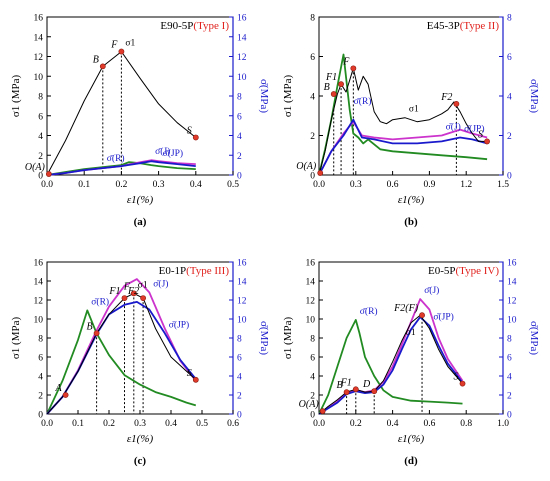  Describe the element at coordinates (442, 271) in the screenshot. I see `panel-title-name: E0-5P` at that location.